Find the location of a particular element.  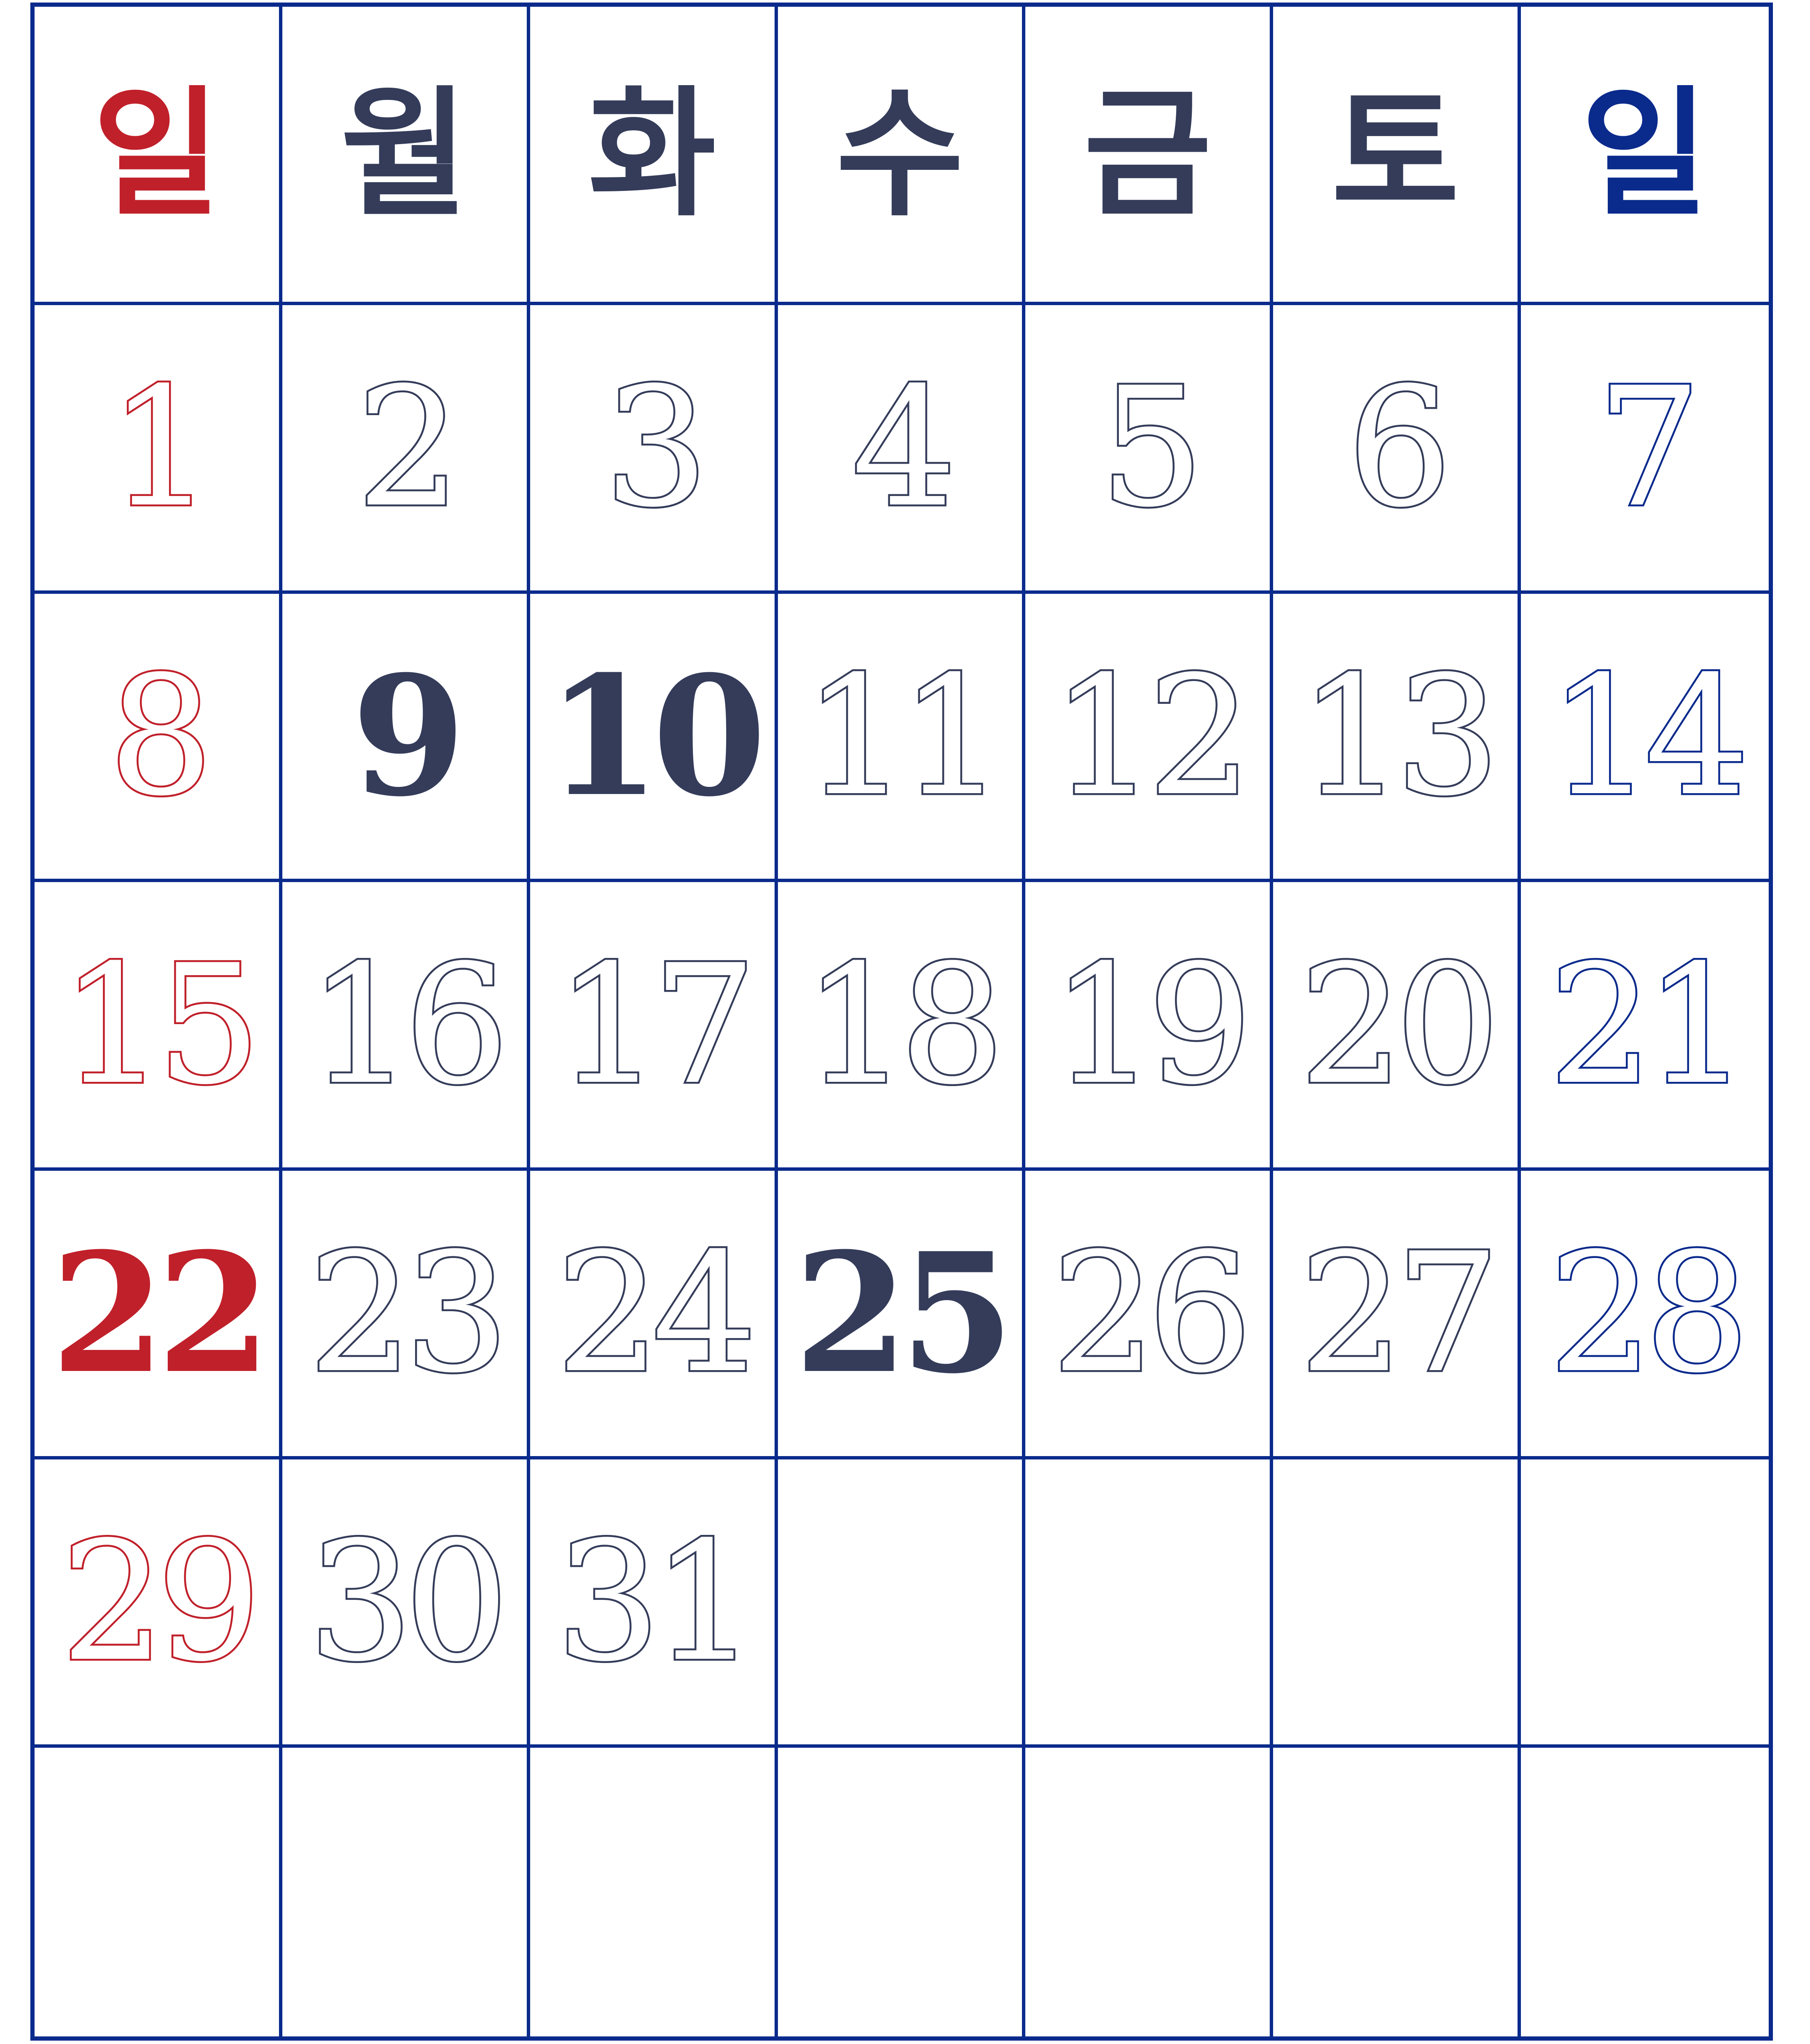

day-number: 26 is located at coordinates (1152, 1314).